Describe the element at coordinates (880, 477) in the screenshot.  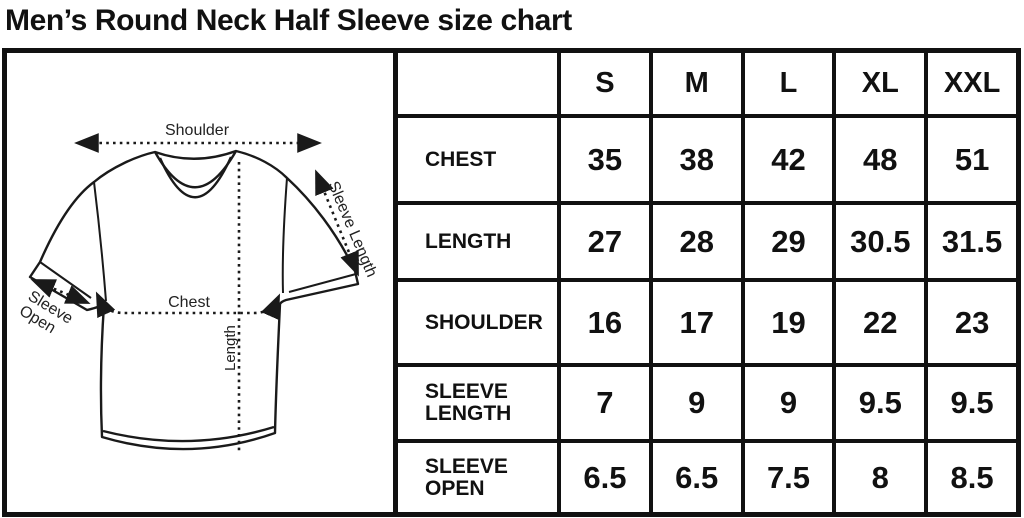
I see `sleeve-open-xl: 8` at that location.